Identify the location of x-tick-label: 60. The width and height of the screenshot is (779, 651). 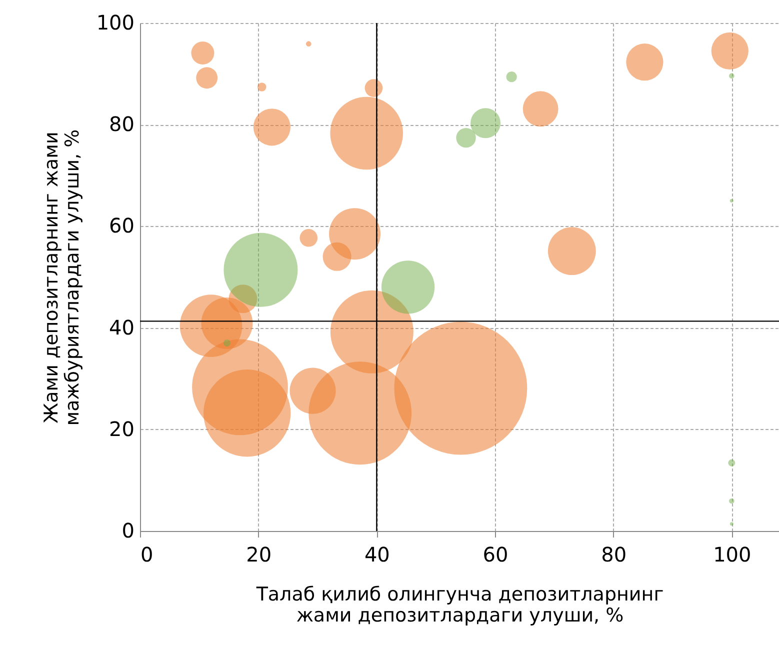
(495, 554).